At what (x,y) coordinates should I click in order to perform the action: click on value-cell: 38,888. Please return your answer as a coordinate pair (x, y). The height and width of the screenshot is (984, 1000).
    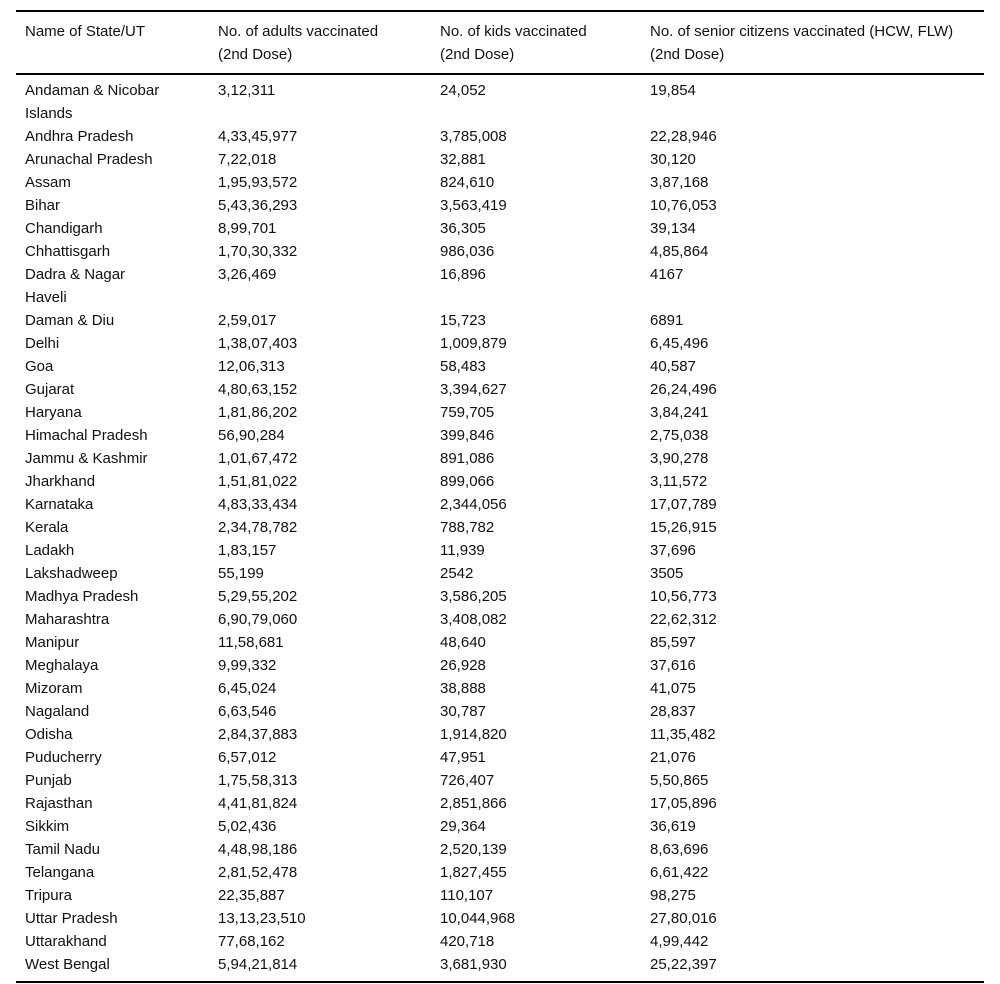
    Looking at the image, I should click on (463, 688).